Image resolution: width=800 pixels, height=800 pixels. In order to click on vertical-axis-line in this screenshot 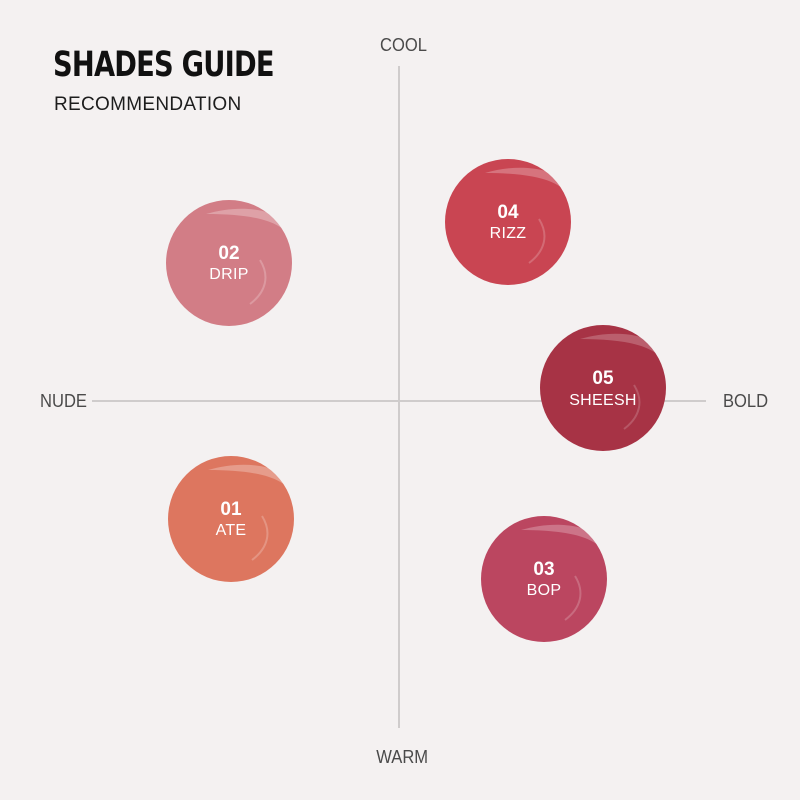, I will do `click(399, 397)`.